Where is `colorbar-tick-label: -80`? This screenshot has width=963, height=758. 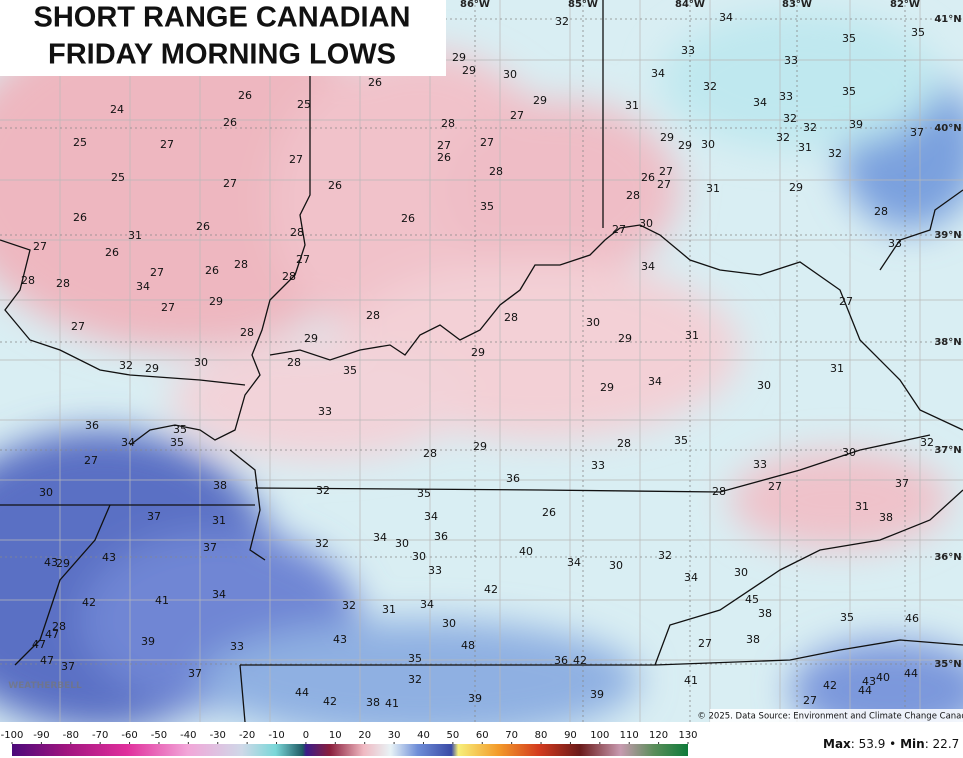 colorbar-tick-label: -80 is located at coordinates (71, 735).